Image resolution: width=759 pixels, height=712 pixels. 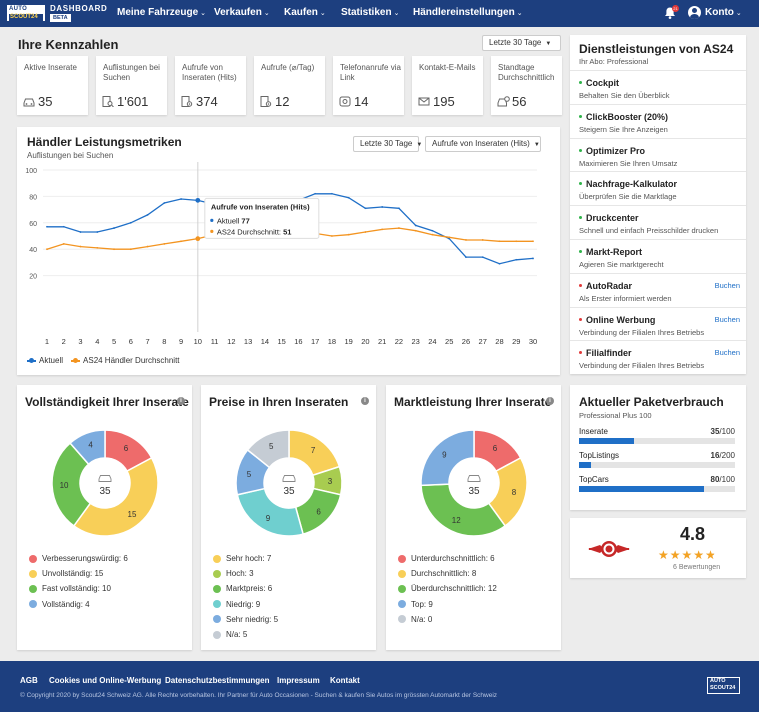 What do you see at coordinates (162, 12) in the screenshot?
I see `nav-meine-fahrzeuge: Meine Fahrzeuge ⌄` at bounding box center [162, 12].